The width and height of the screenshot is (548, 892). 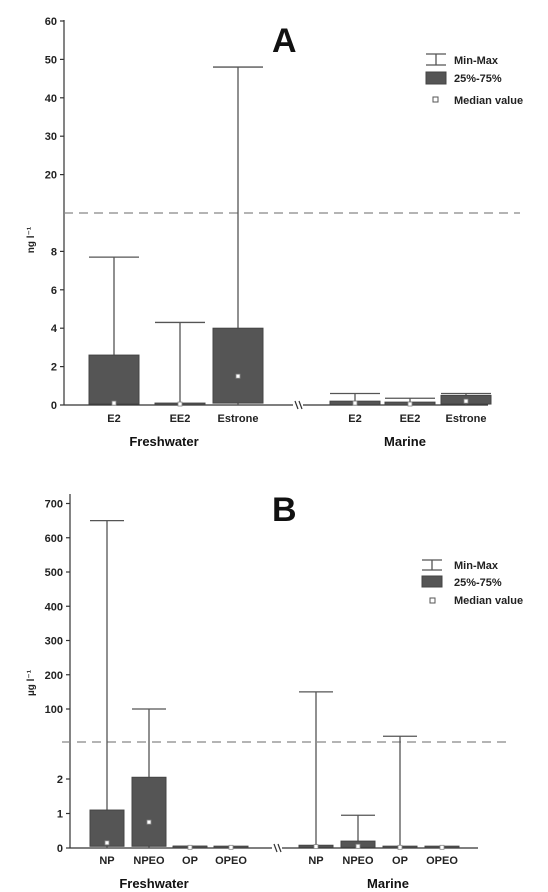 What do you see at coordinates (478, 79) in the screenshot?
I see `panel-a-legend-iqr: 25%-75%` at bounding box center [478, 79].